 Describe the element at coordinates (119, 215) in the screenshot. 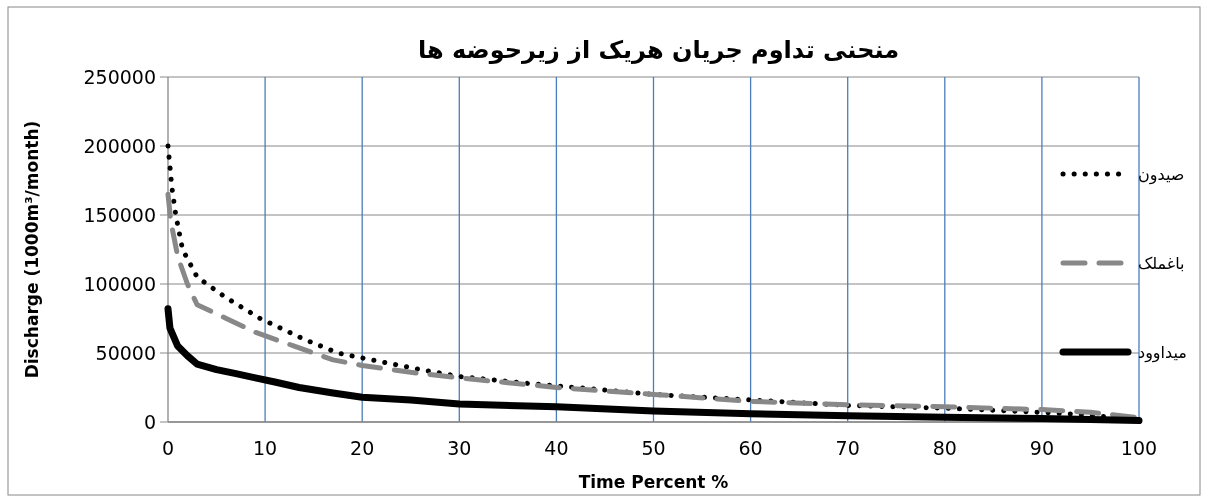

I see `y-tick-label: 150000` at that location.